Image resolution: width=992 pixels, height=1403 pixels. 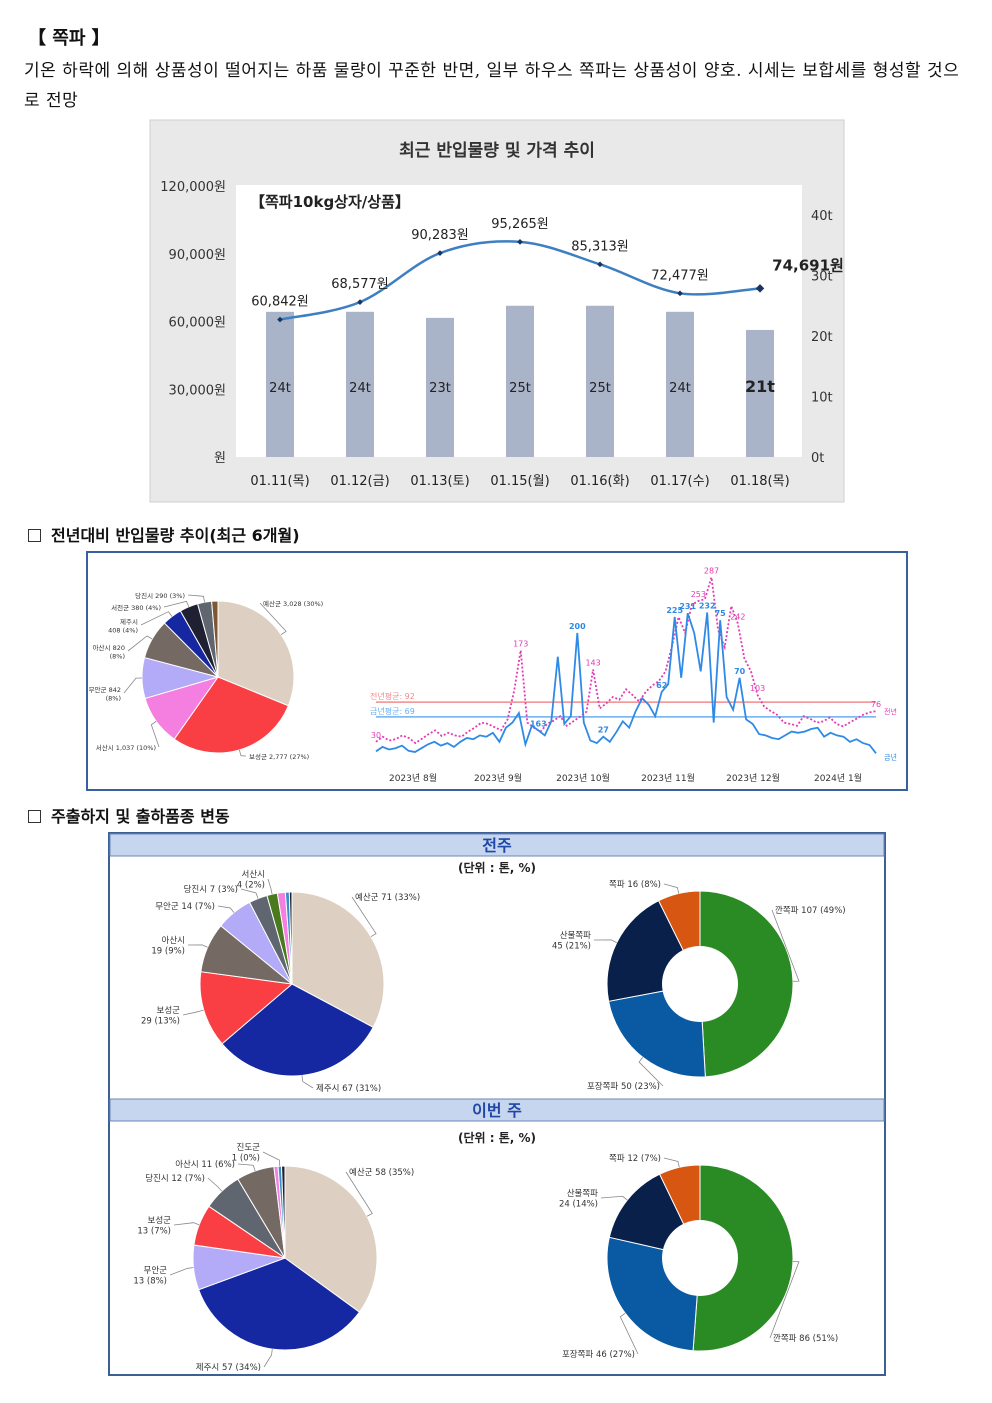 What do you see at coordinates (348, 1089) in the screenshot?
I see `slice-label: 제주시 67 (31%)` at bounding box center [348, 1089].